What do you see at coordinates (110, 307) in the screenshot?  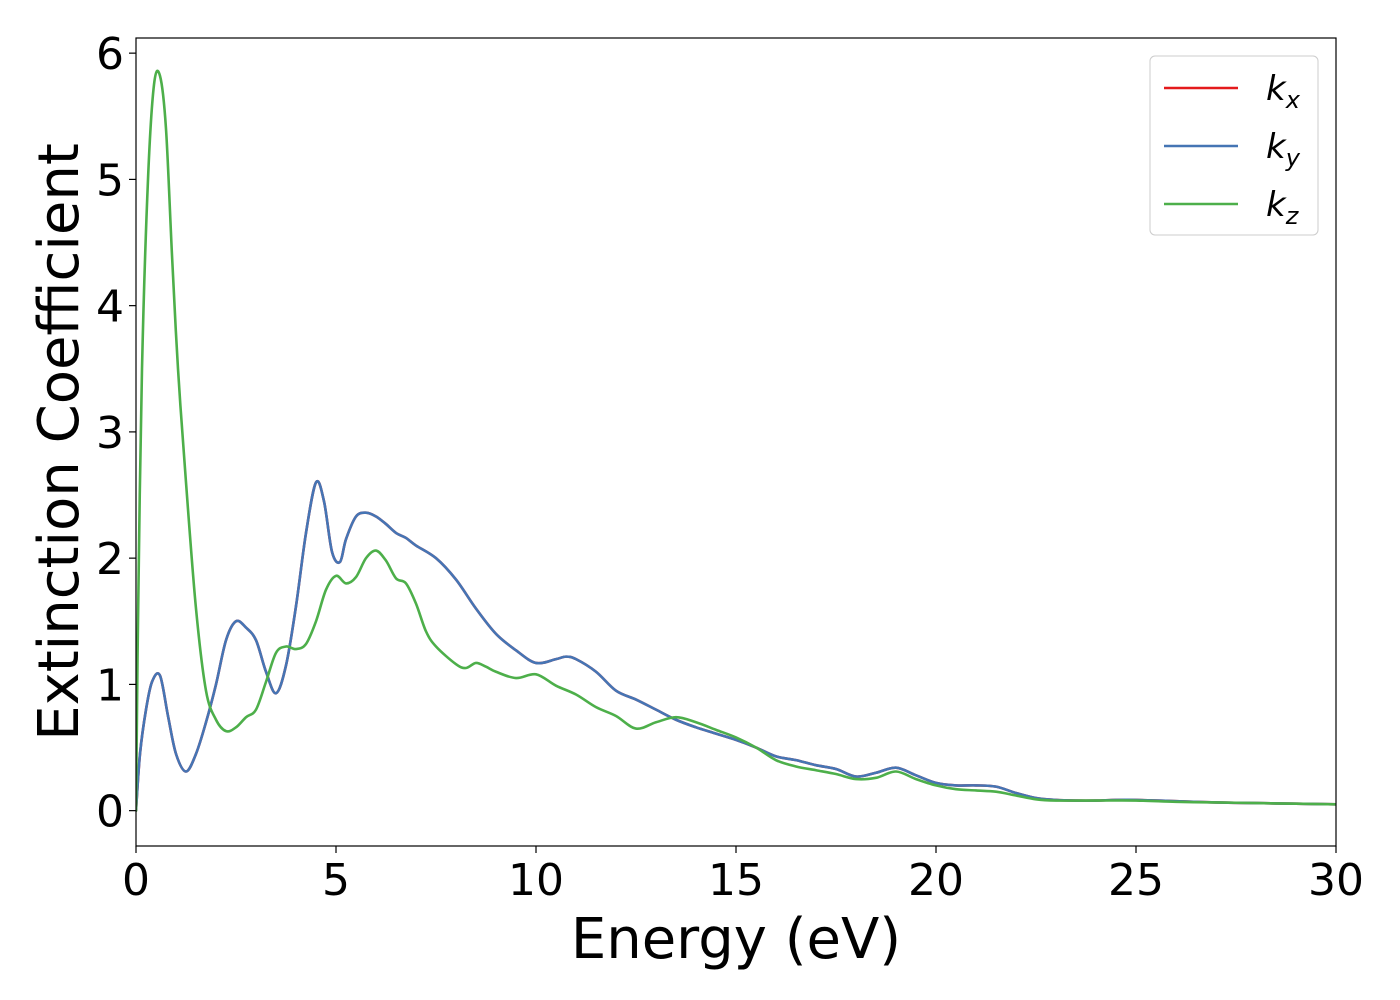 I see `y-tick-label: 4` at bounding box center [110, 307].